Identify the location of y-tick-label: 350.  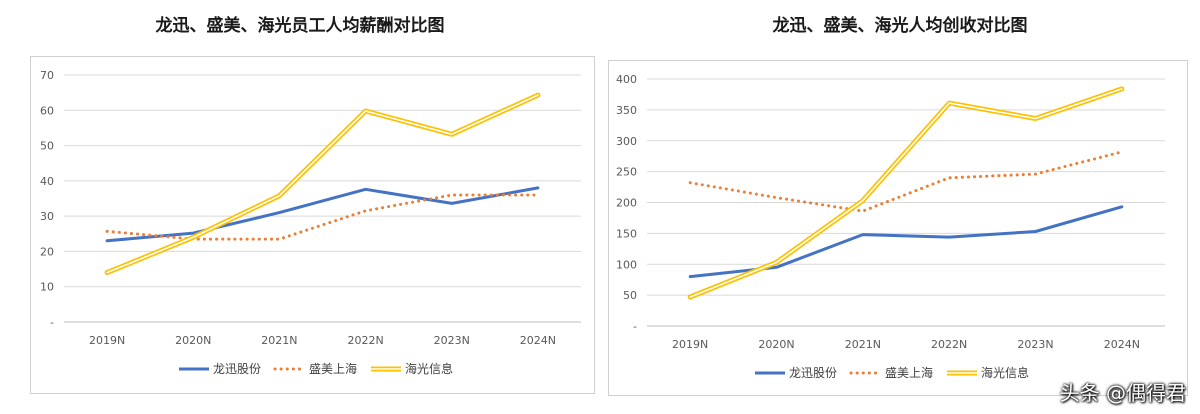
(626, 110).